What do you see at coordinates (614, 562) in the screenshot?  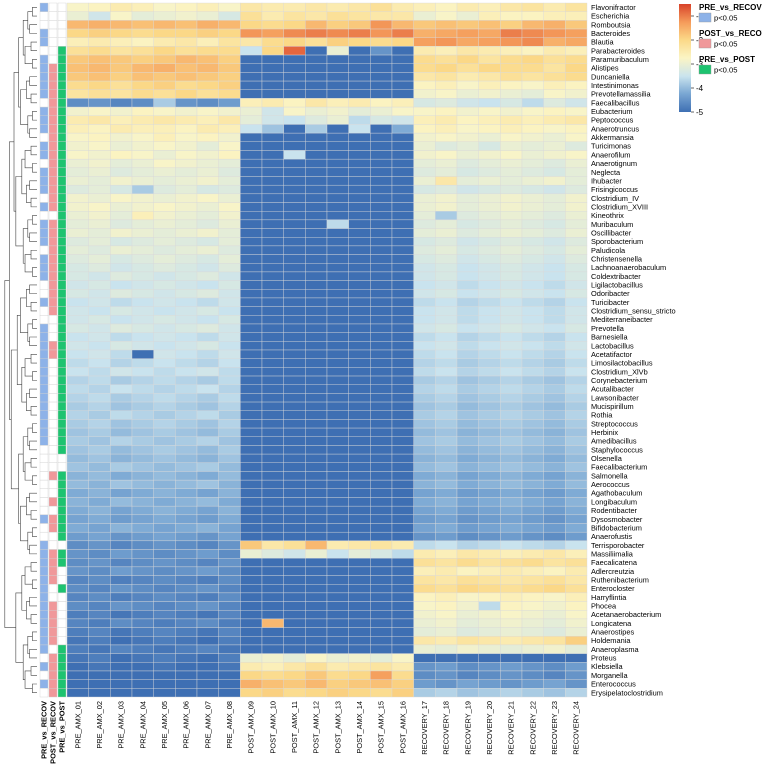 I see `row-label: Faecalicatena` at bounding box center [614, 562].